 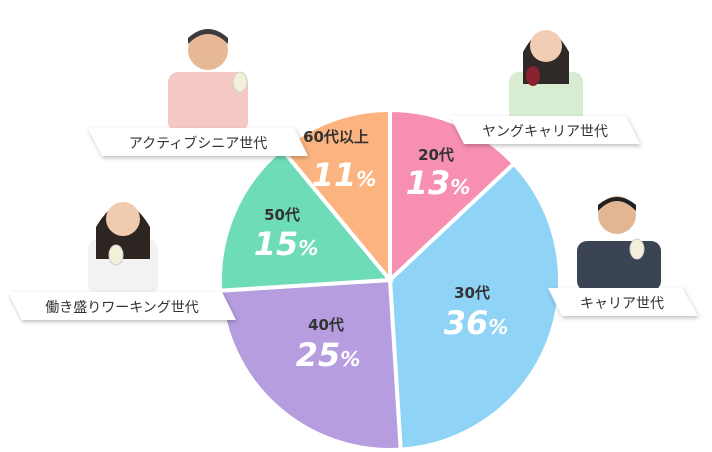 What do you see at coordinates (123, 248) in the screenshot?
I see `person-photo-woman` at bounding box center [123, 248].